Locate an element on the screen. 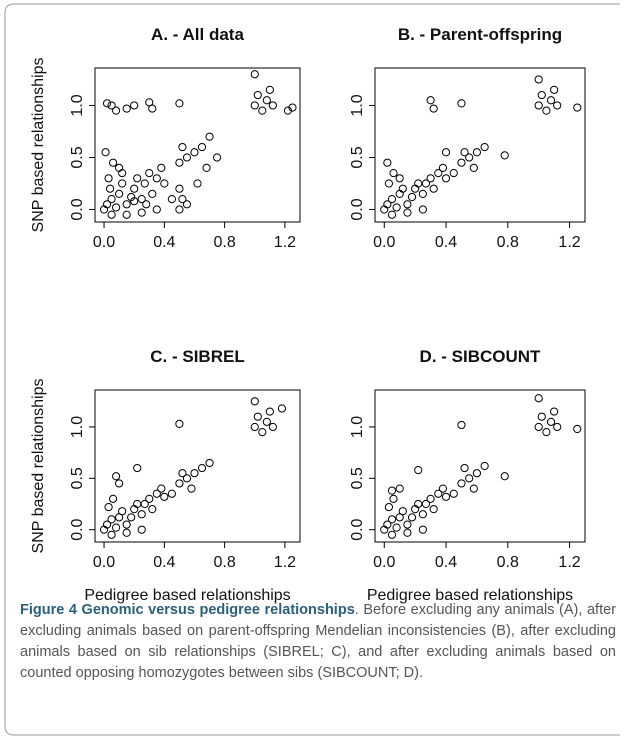 This screenshot has height=738, width=630. panel-title: C. - SIBREL is located at coordinates (197, 356).